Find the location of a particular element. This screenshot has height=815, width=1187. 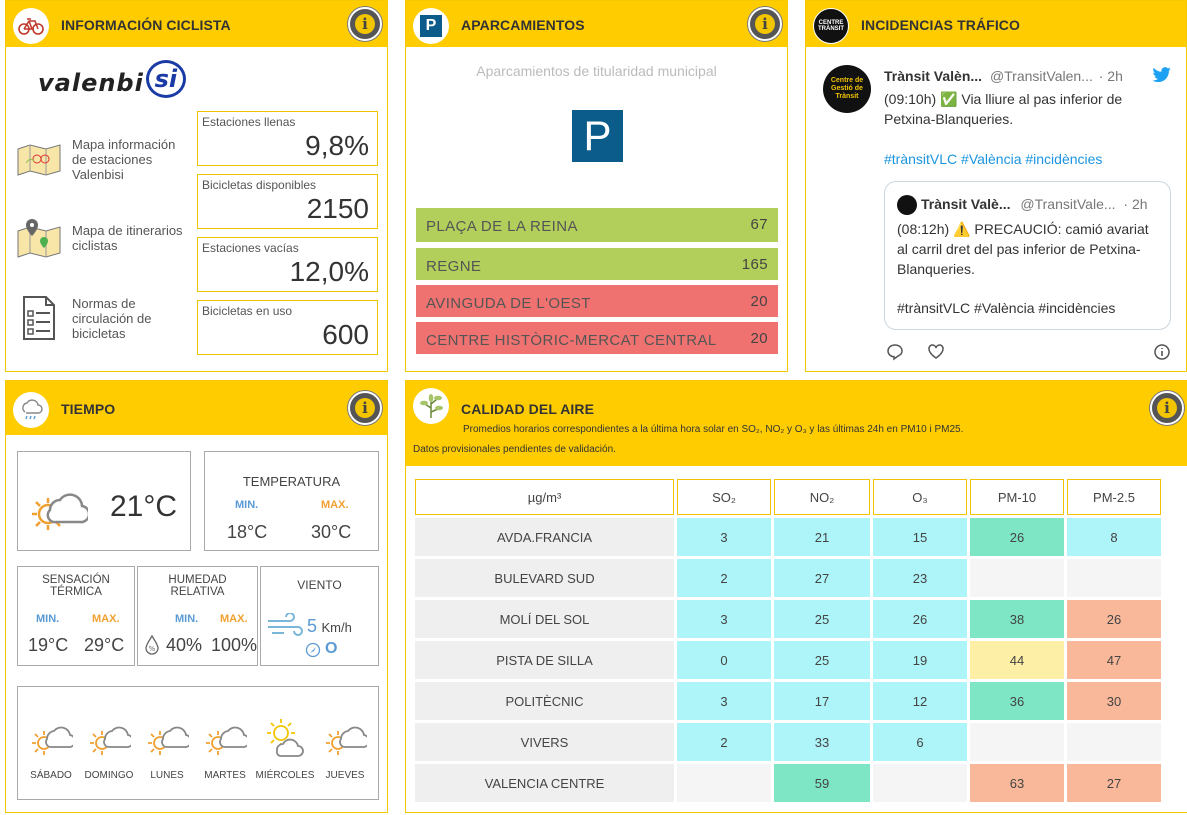

o3-header: O₃ is located at coordinates (920, 497).